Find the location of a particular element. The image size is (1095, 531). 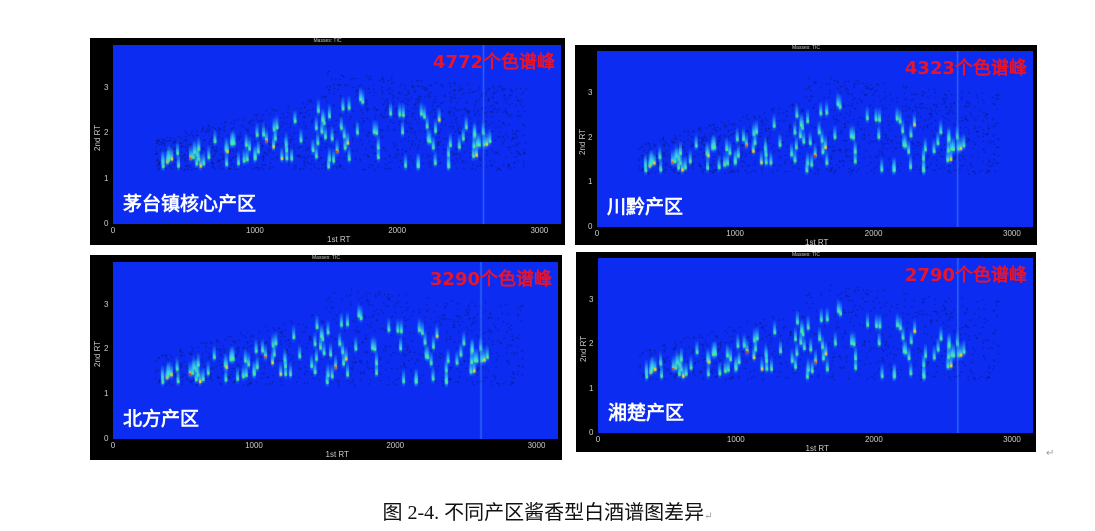

heatmap-plot: 4323个色谱峰 川黔产区 is located at coordinates (815, 139).